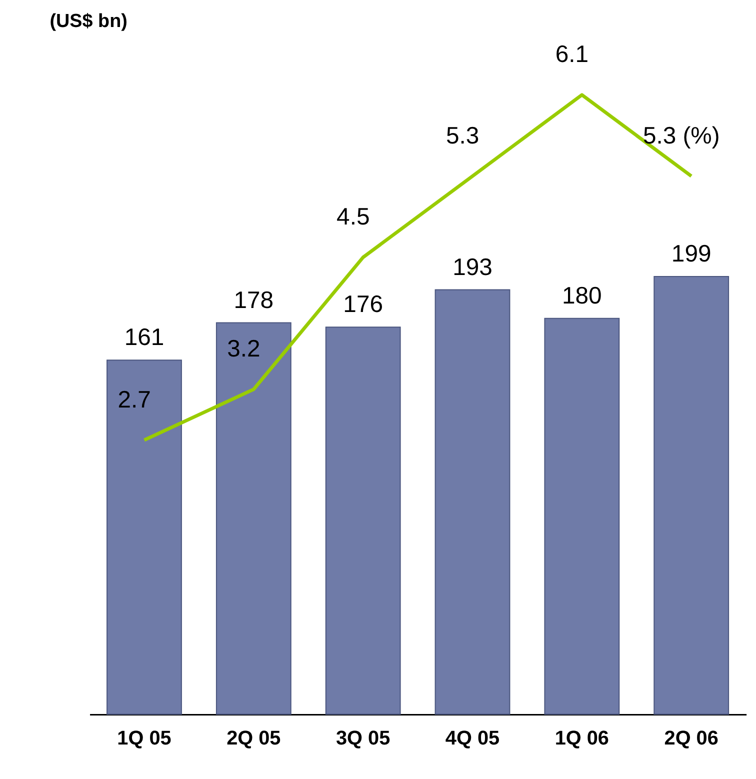  Describe the element at coordinates (254, 300) in the screenshot. I see `data-label: 178` at that location.